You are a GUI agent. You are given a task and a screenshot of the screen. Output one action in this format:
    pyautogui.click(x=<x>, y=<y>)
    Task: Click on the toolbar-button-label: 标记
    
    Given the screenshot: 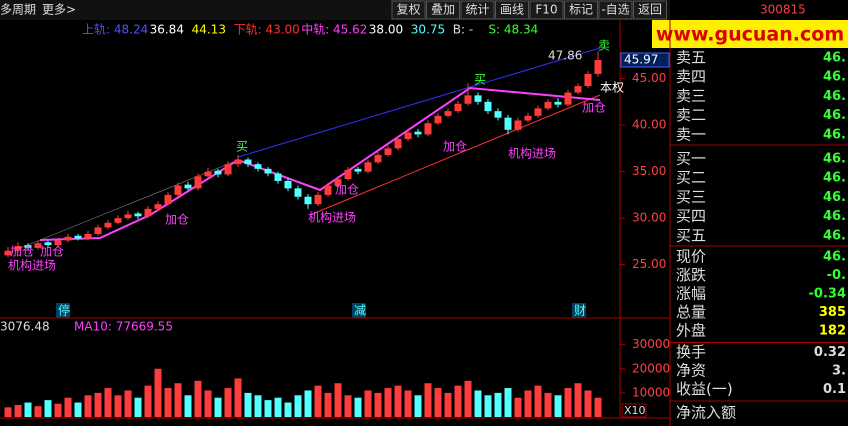 What is the action you would take?
    pyautogui.click(x=581, y=10)
    